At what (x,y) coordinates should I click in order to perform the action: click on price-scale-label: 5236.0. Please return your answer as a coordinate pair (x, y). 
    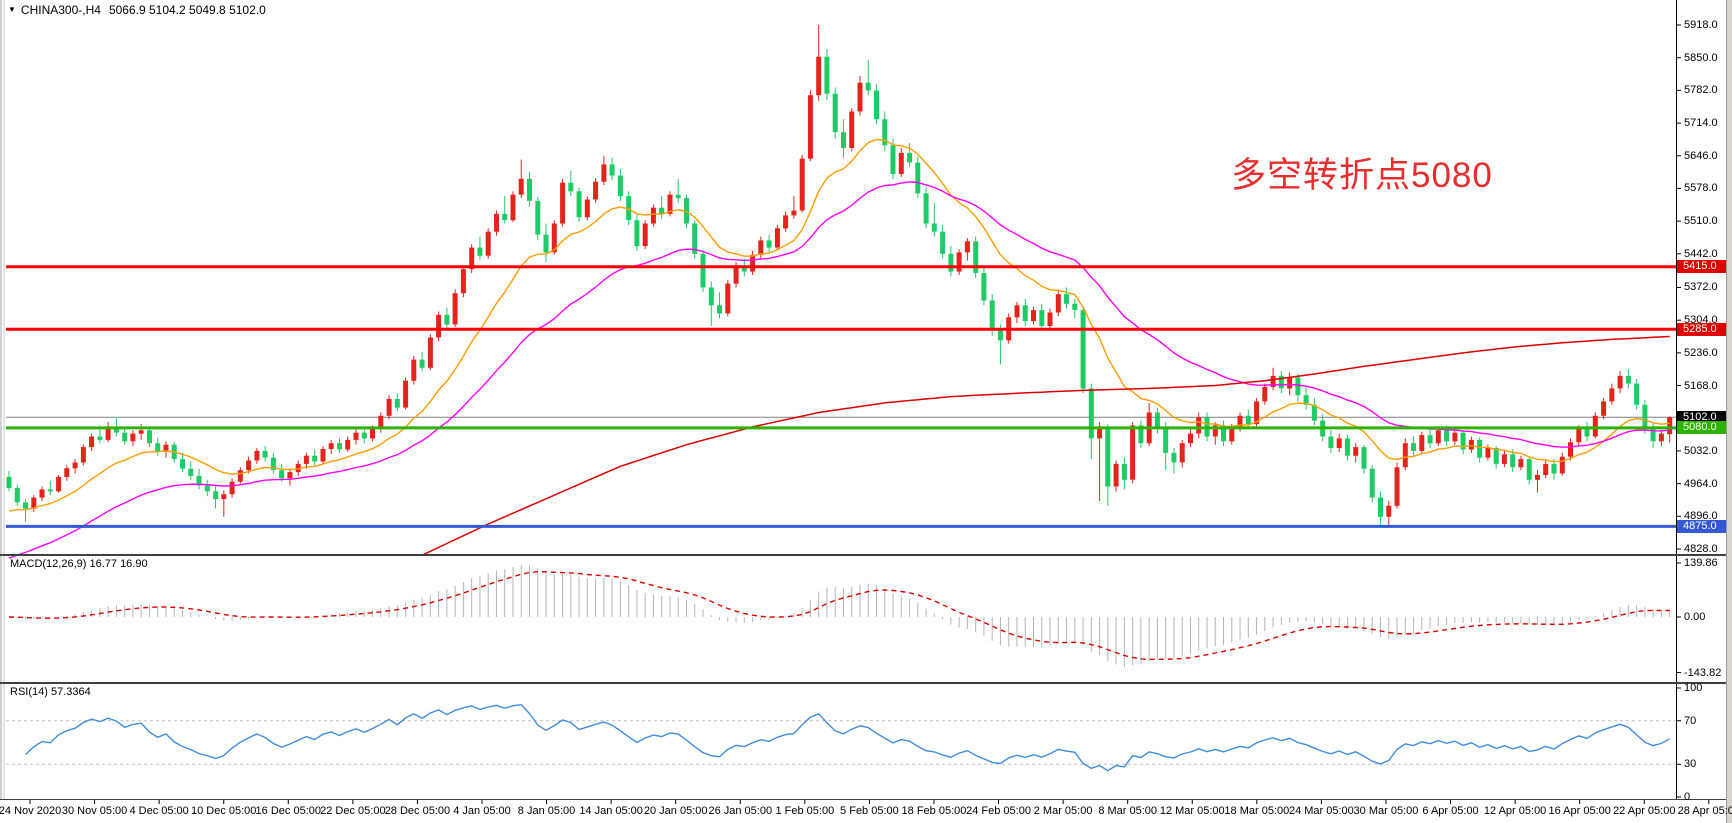
    Looking at the image, I should click on (1701, 352).